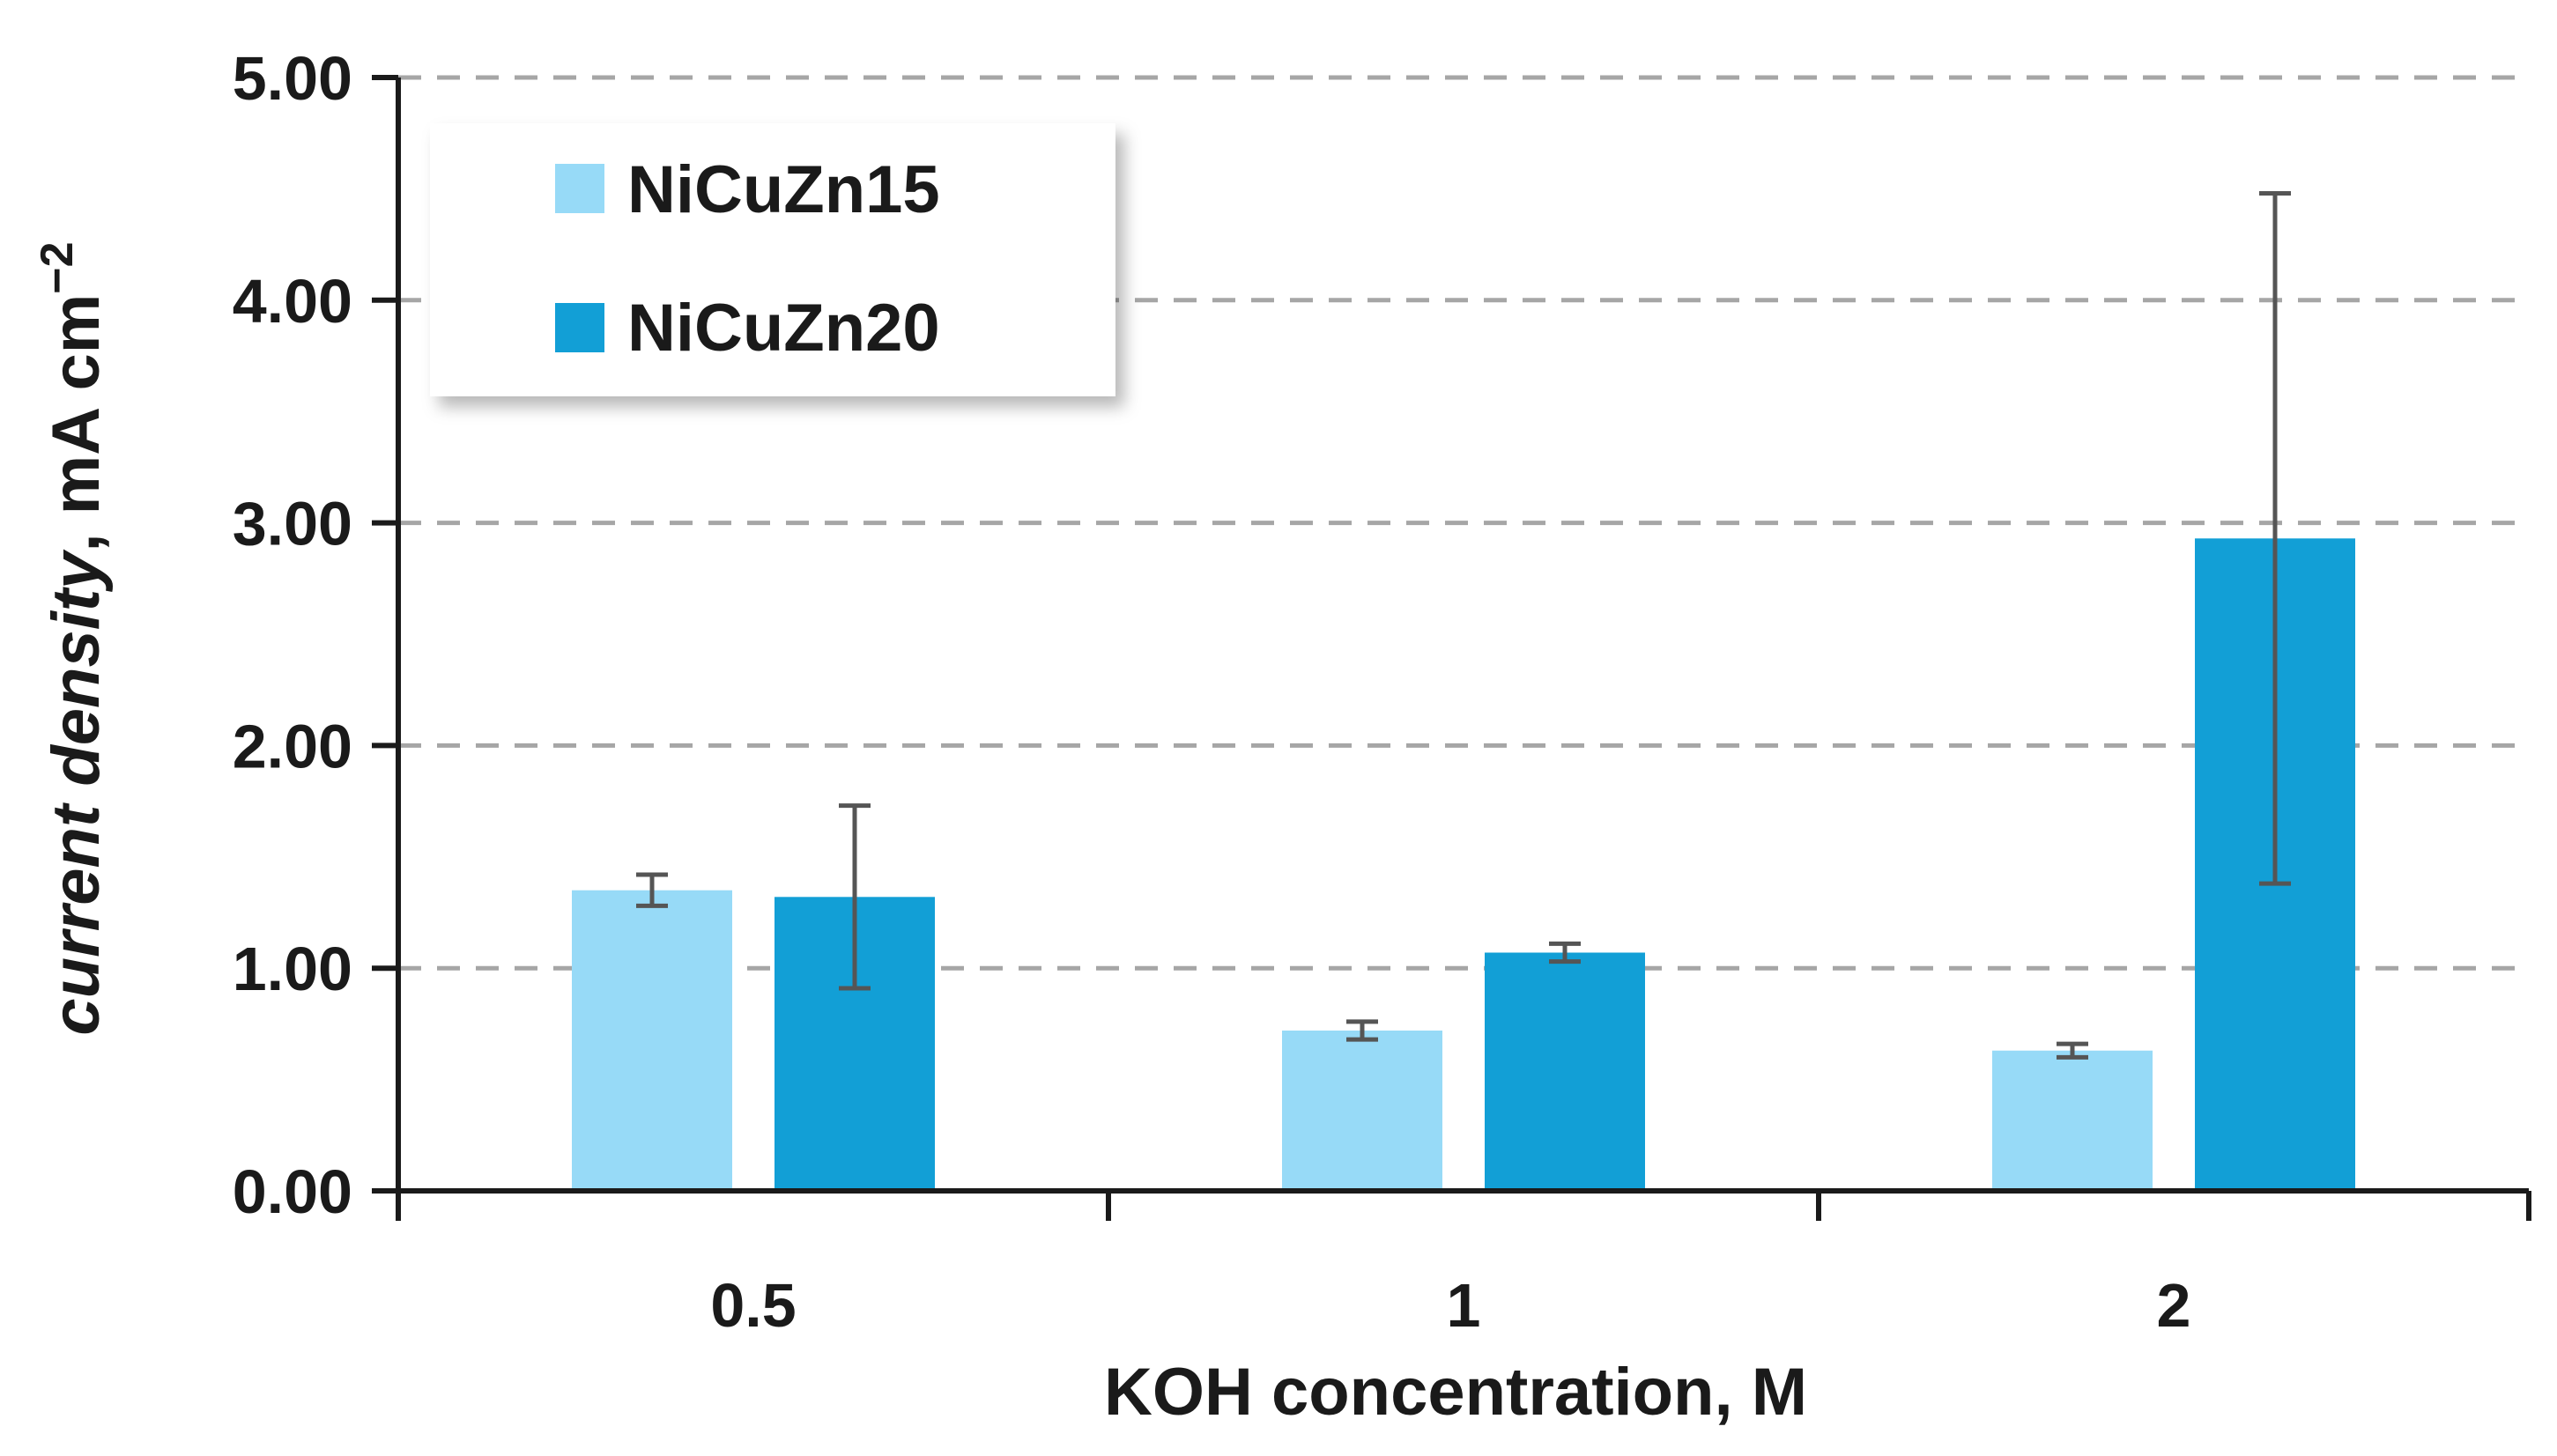  I want to click on legend-label-nicuzn20: NiCuZn20, so click(783, 328).